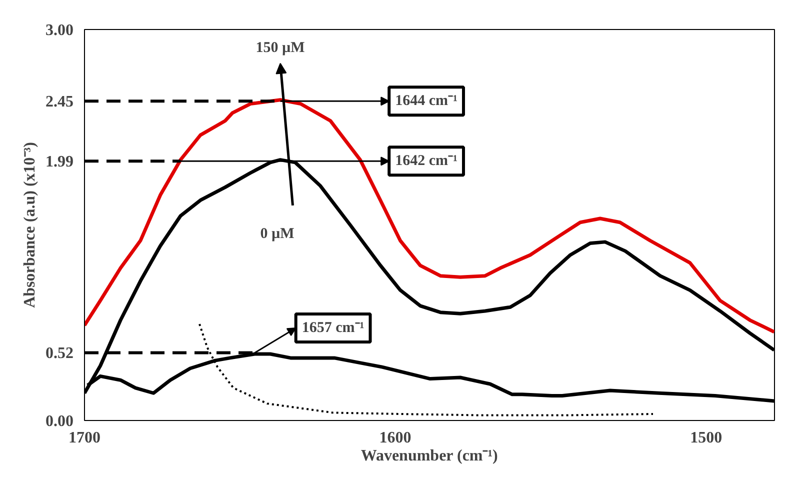 This screenshot has height=481, width=789. What do you see at coordinates (429, 456) in the screenshot?
I see `x-axis-title: Wavenumber (cm⁻¹)` at bounding box center [429, 456].